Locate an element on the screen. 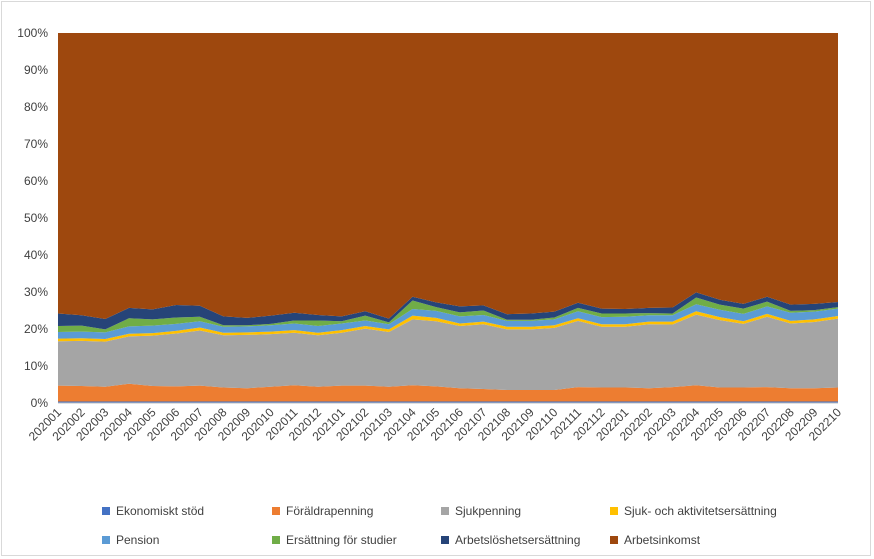 This screenshot has height=559, width=874. y-tick-label: 90% is located at coordinates (36, 70).